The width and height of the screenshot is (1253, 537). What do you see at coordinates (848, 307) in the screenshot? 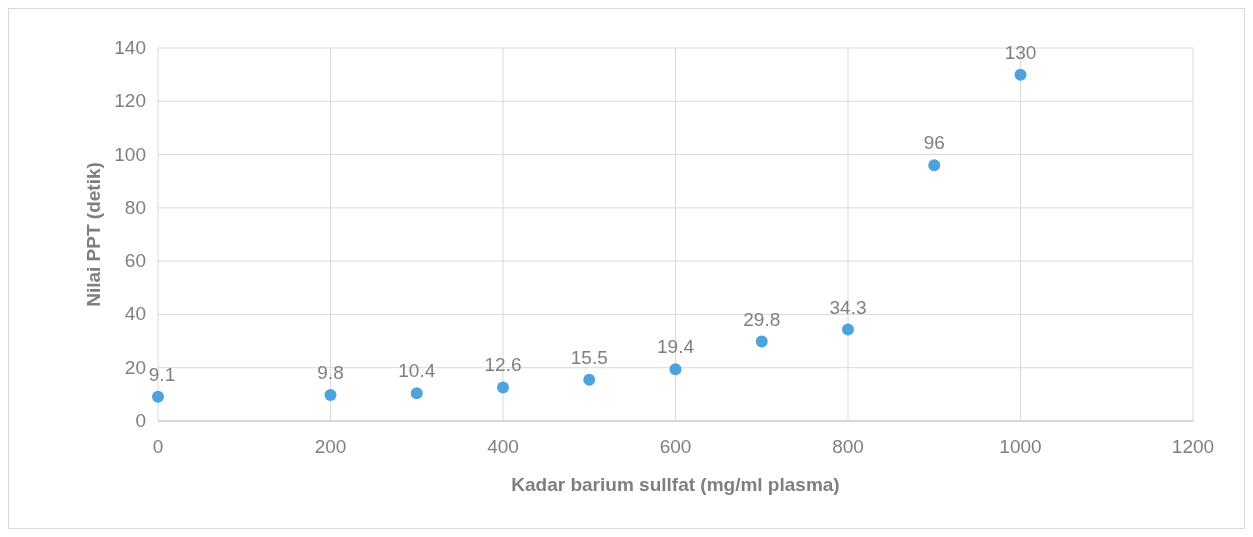
I see `data-label: 34.3` at bounding box center [848, 307].